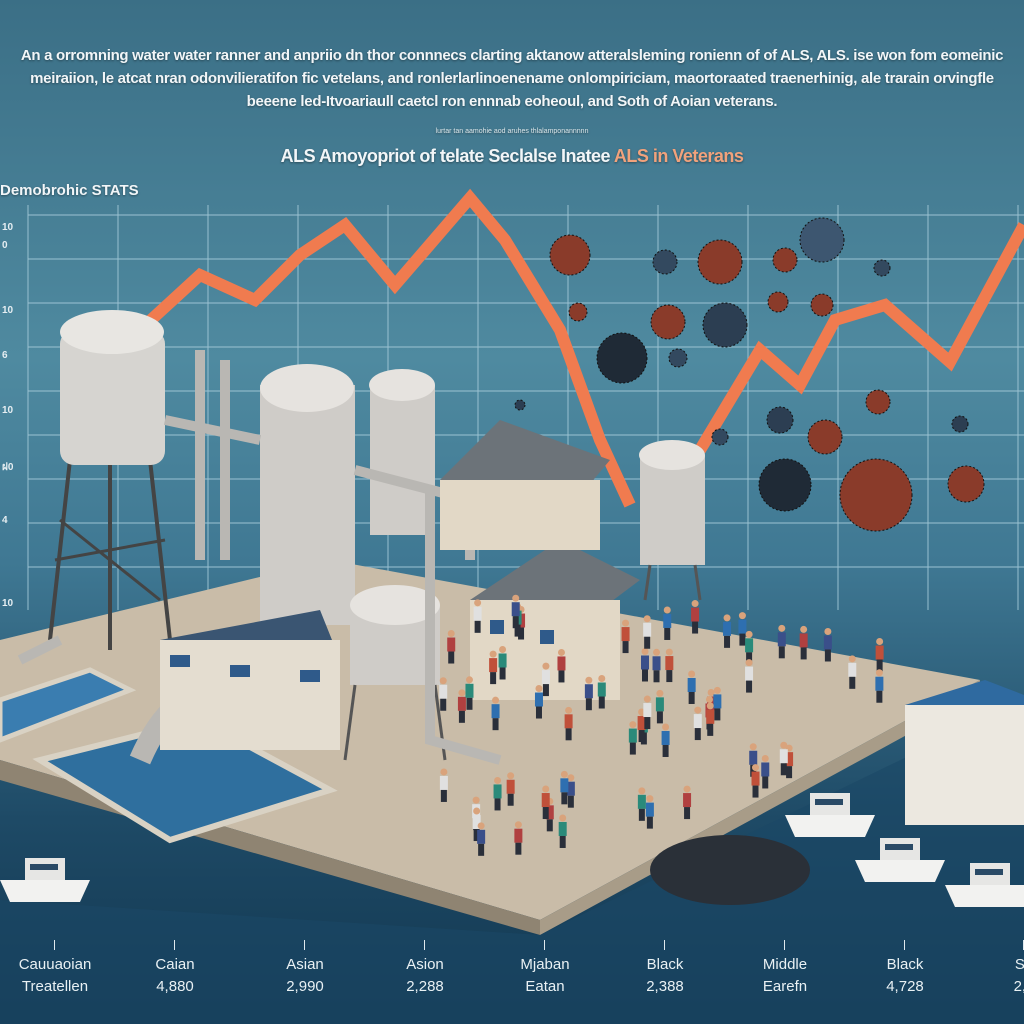  I want to click on category-line1: Caian, so click(175, 964).